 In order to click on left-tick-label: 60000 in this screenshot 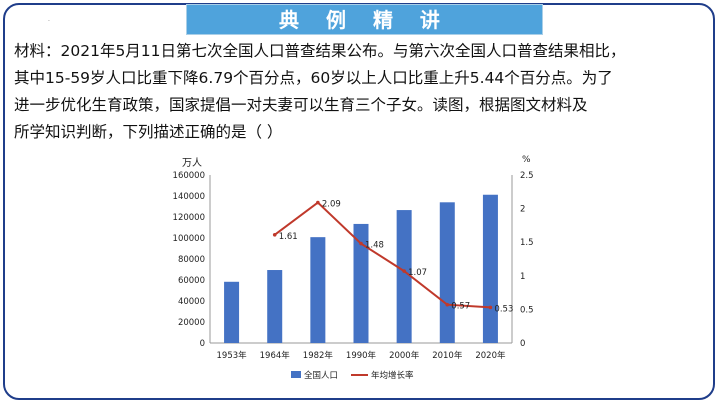, I will do `click(191, 281)`.